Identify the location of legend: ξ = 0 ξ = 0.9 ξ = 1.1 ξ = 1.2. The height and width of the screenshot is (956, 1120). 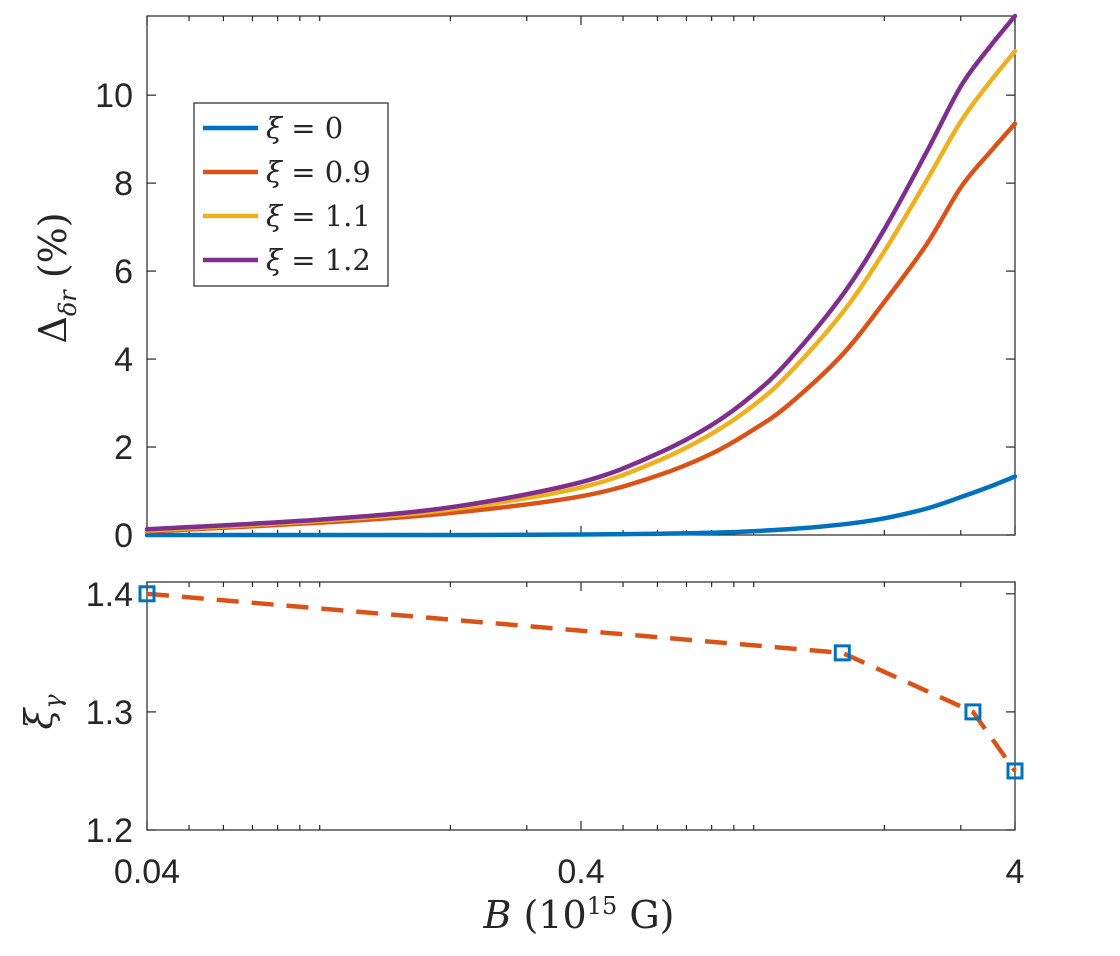
(291, 194).